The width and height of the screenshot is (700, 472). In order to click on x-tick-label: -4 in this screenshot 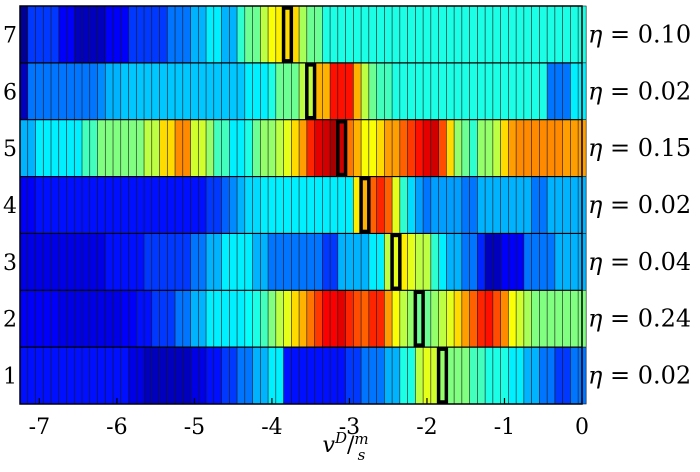, I will do `click(271, 427)`.